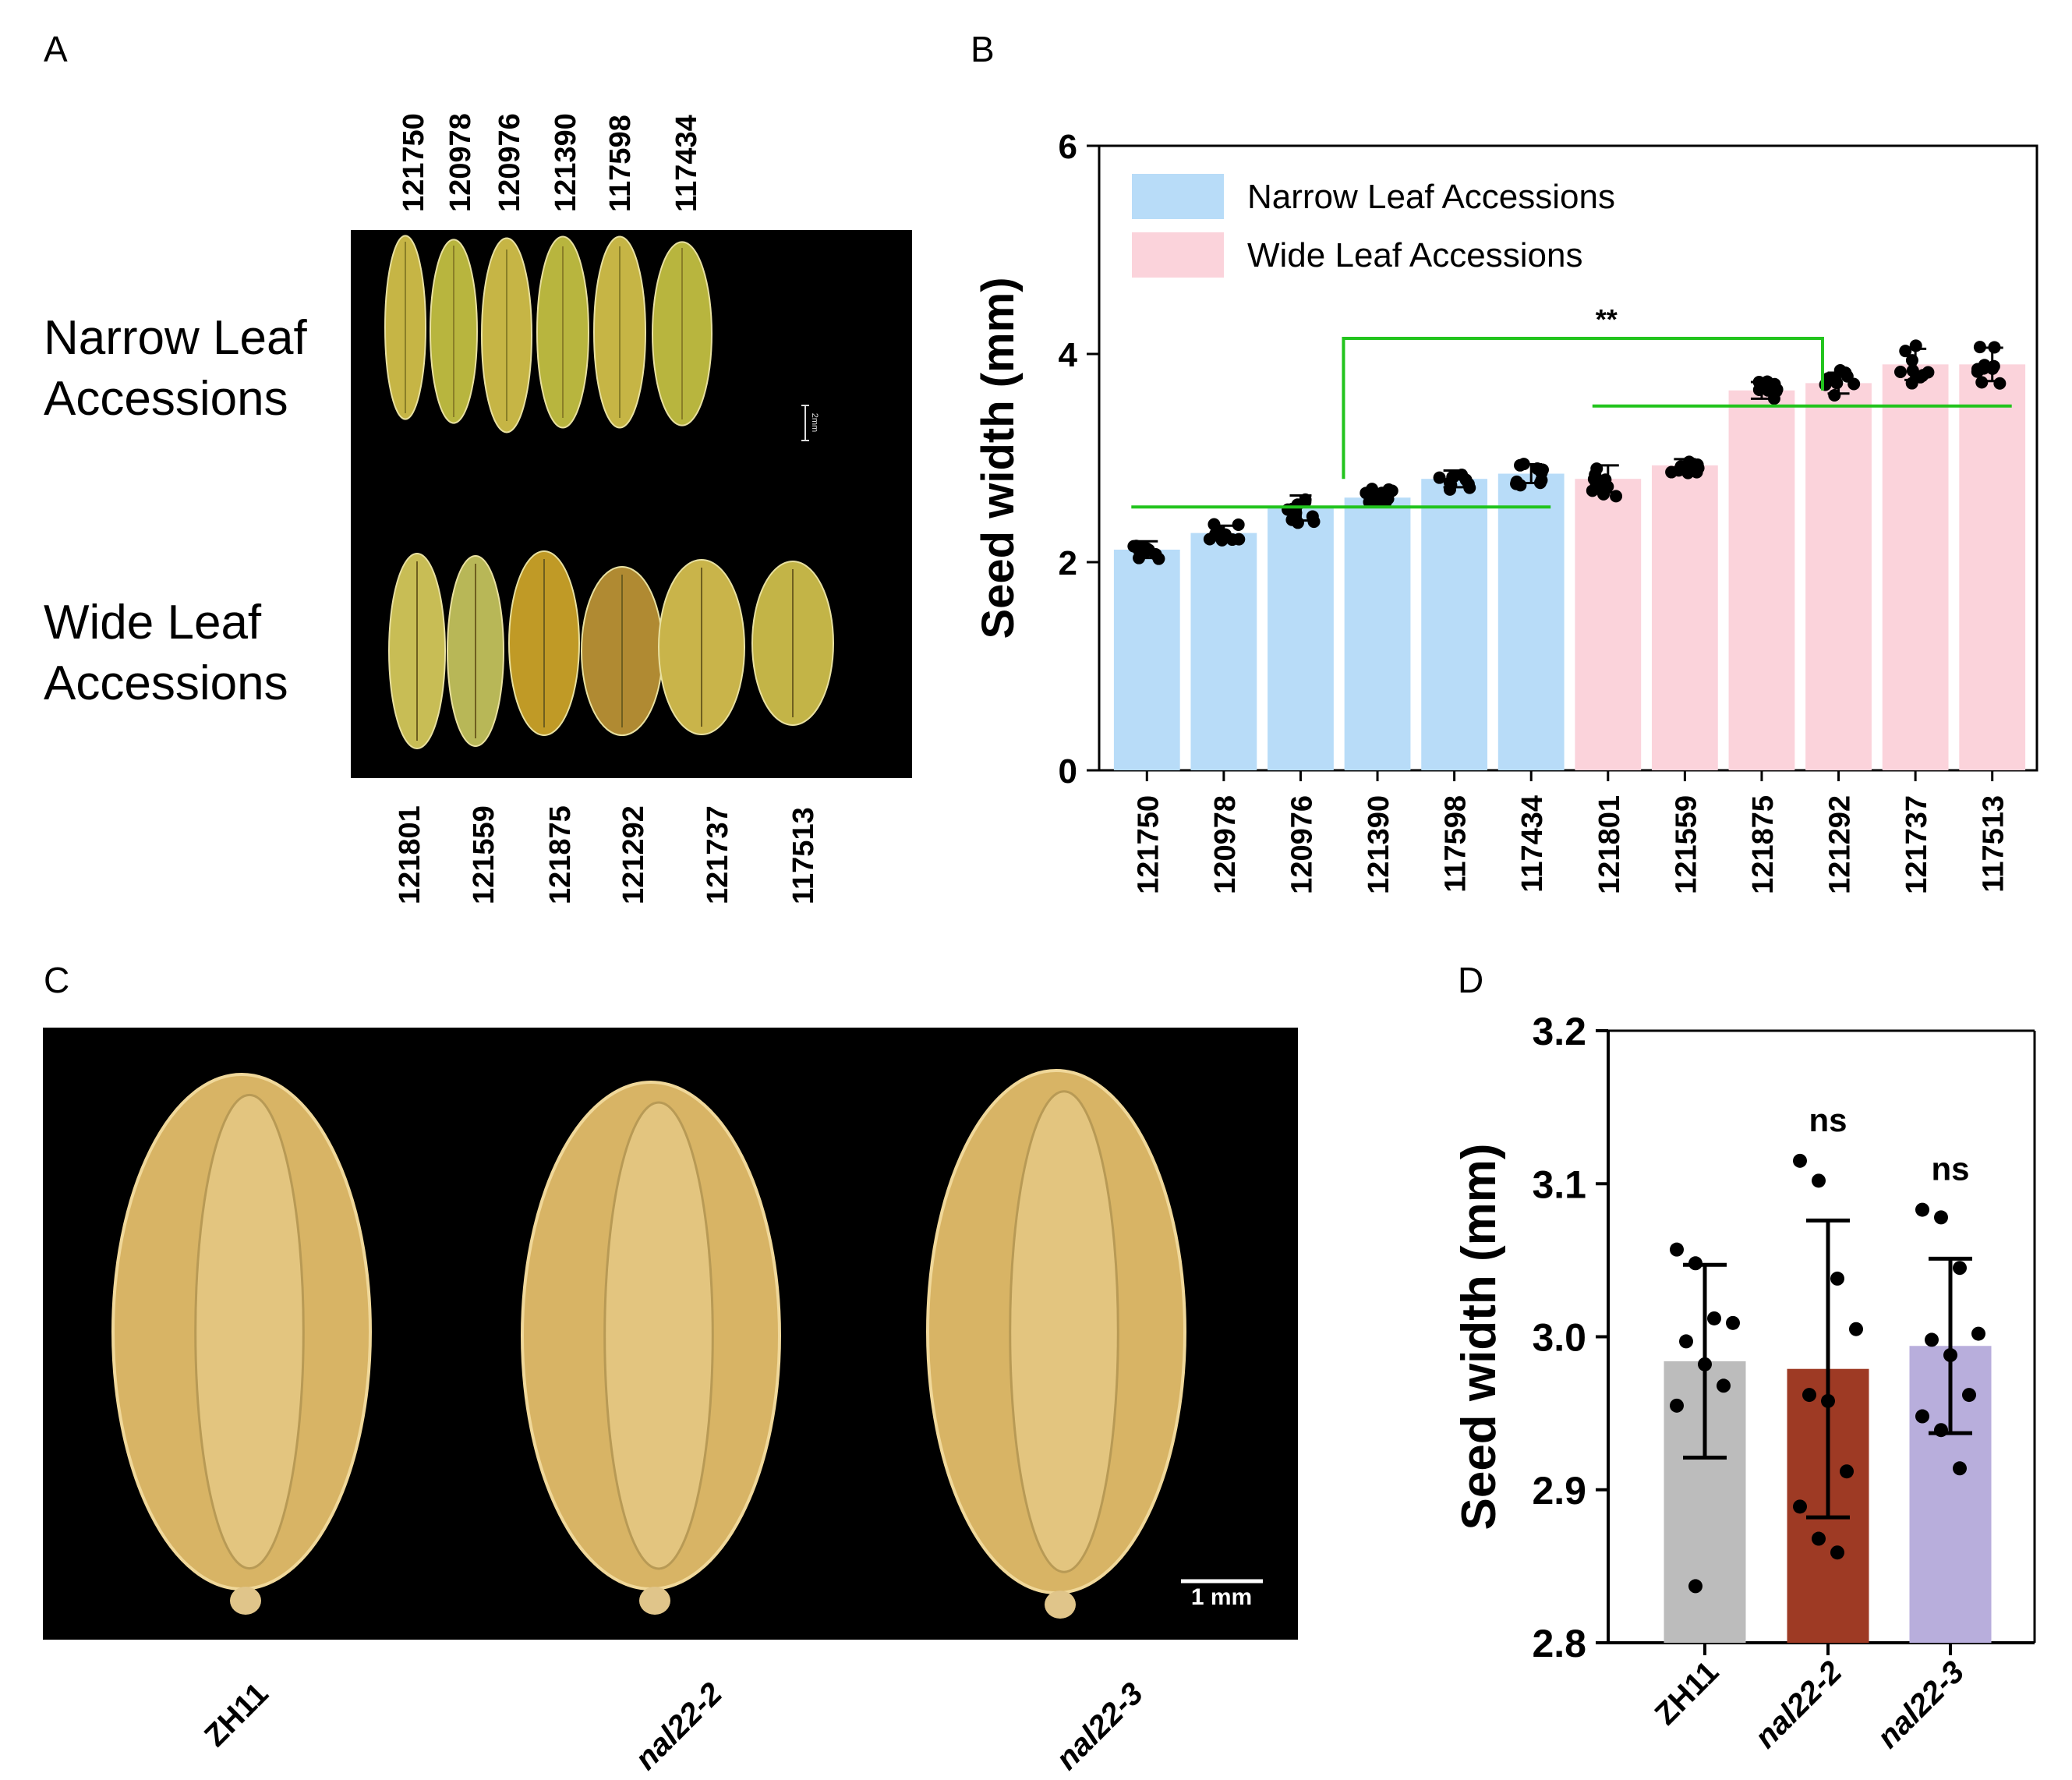 The width and height of the screenshot is (2072, 1780). Describe the element at coordinates (609, 492) in the screenshot. I see `seed-photo-accessions-svg: 2mm` at that location.